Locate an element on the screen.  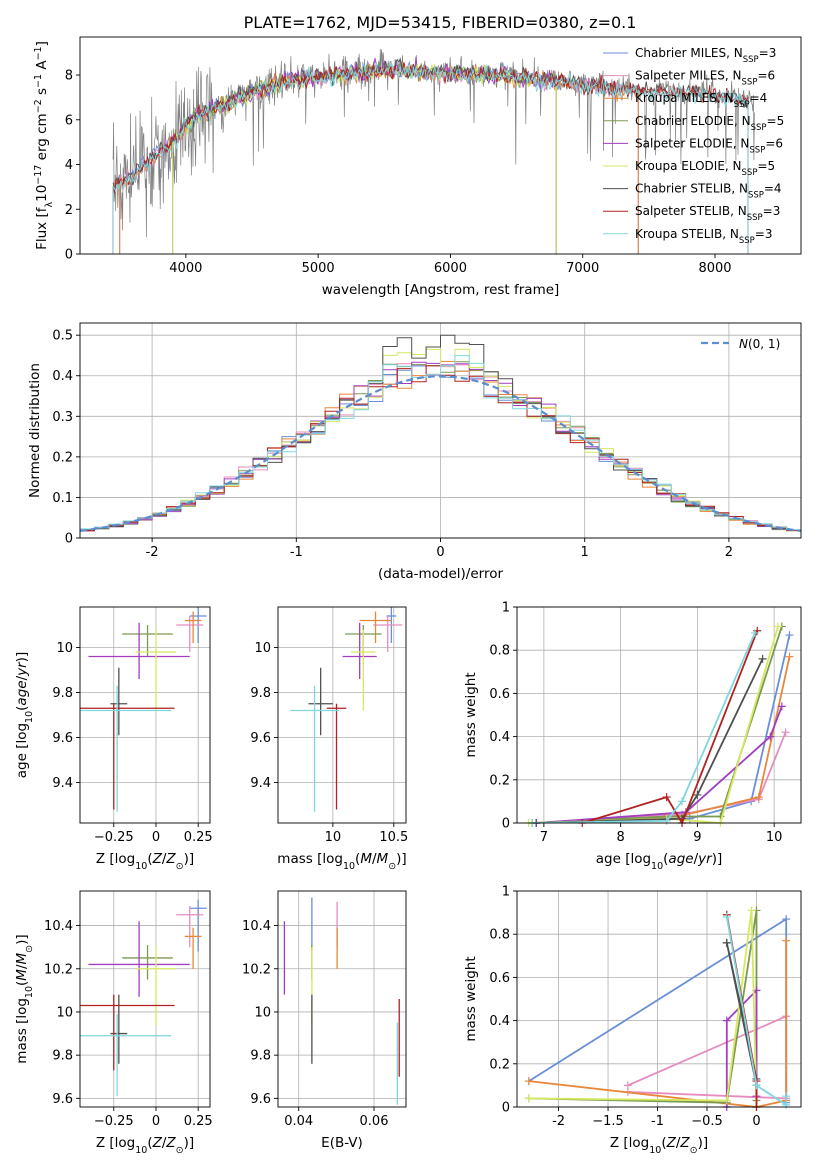
x-axis-label: Z [log10(Z/Z⊙)] is located at coordinates (145, 861).